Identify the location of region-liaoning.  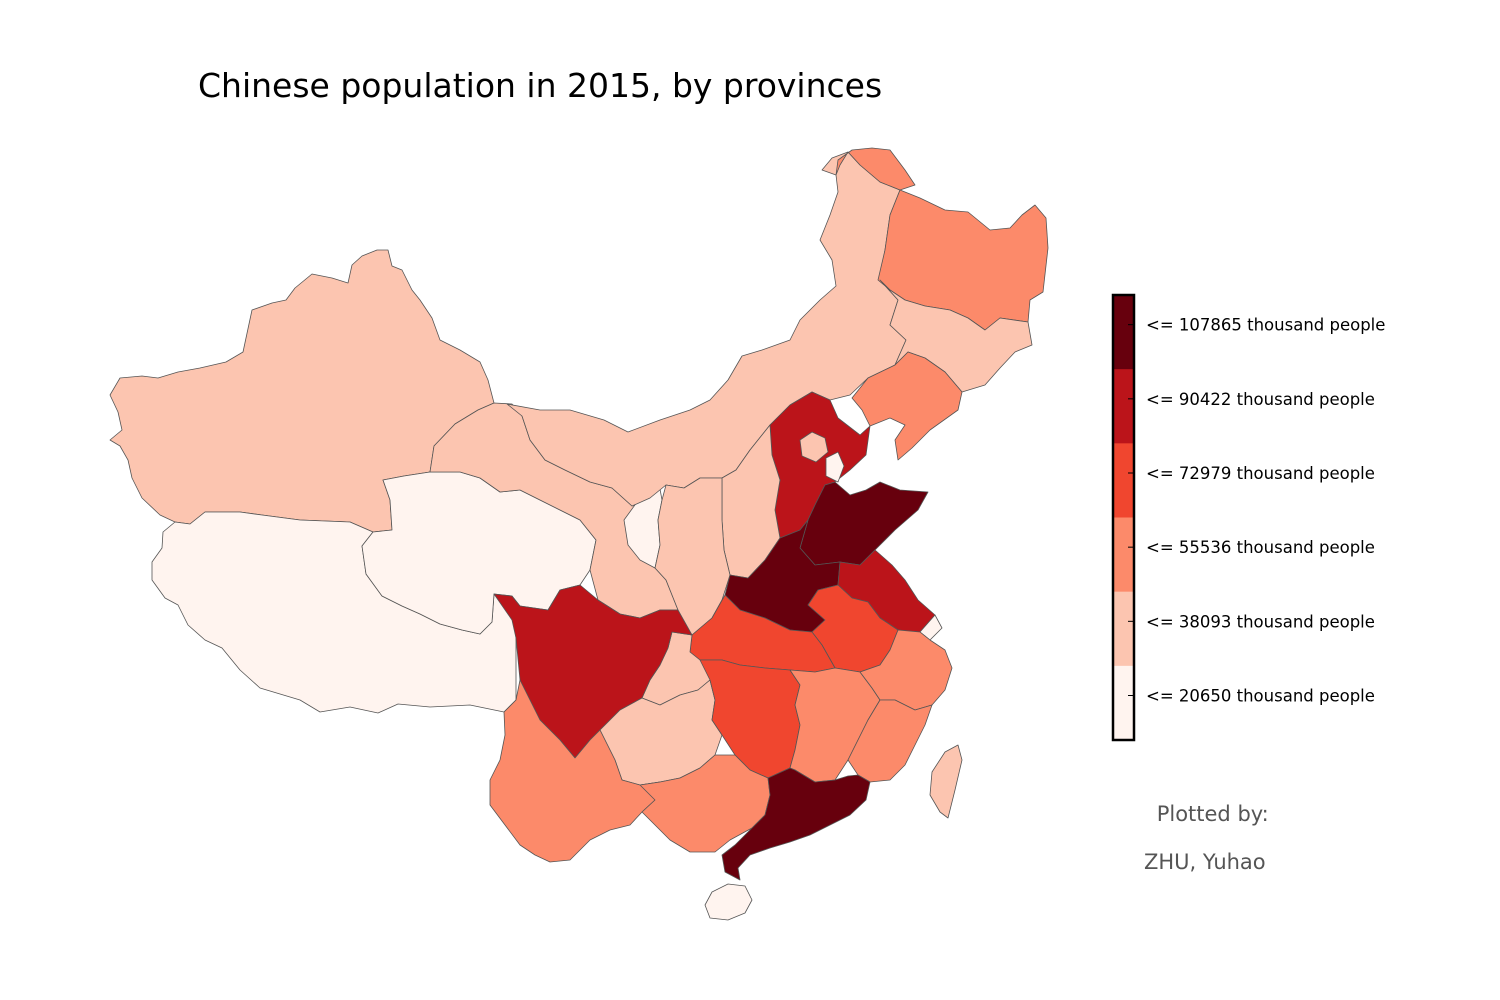
(907, 406).